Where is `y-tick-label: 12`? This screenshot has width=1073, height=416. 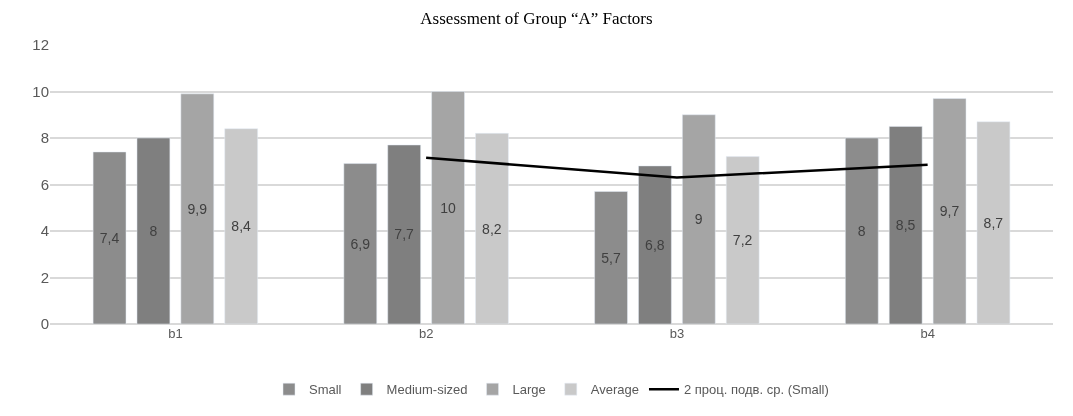 y-tick-label: 12 is located at coordinates (40, 45).